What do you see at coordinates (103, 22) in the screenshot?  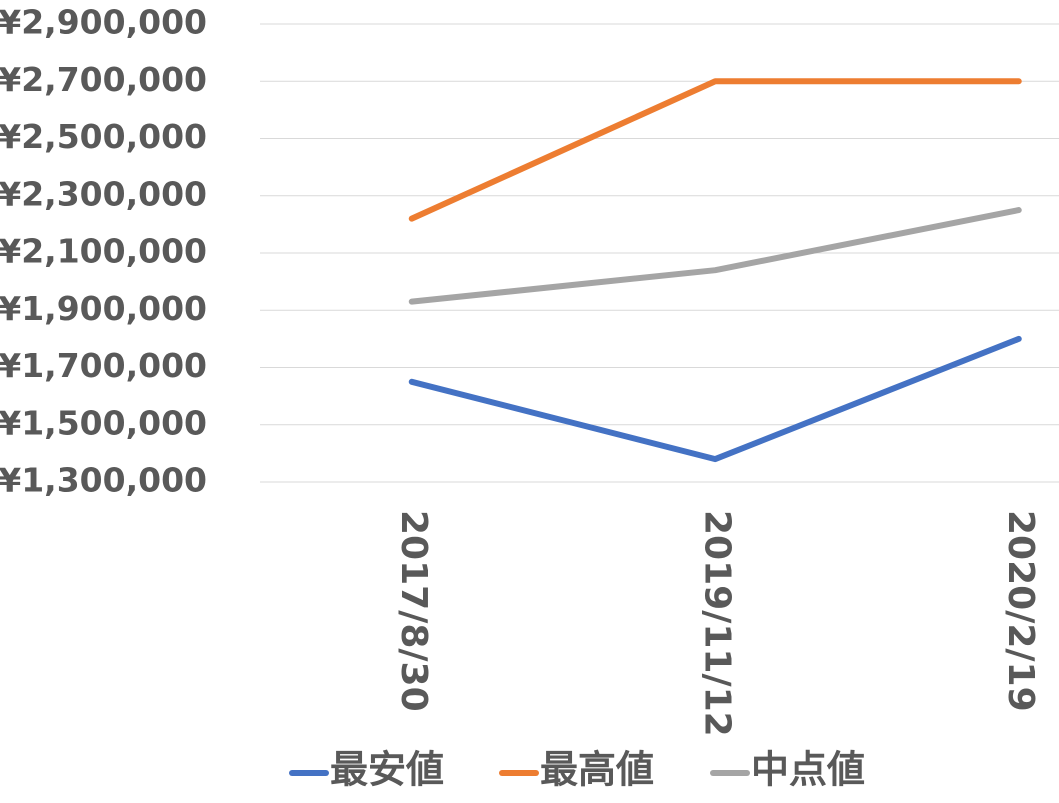 I see `y-tick-label: ¥2,900,000` at bounding box center [103, 22].